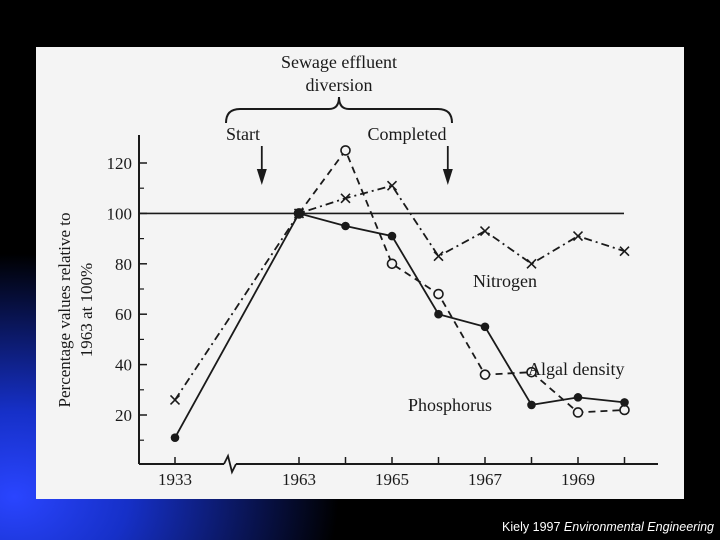 Image resolution: width=720 pixels, height=540 pixels. Describe the element at coordinates (123, 365) in the screenshot. I see `y-tick-label: 40` at that location.